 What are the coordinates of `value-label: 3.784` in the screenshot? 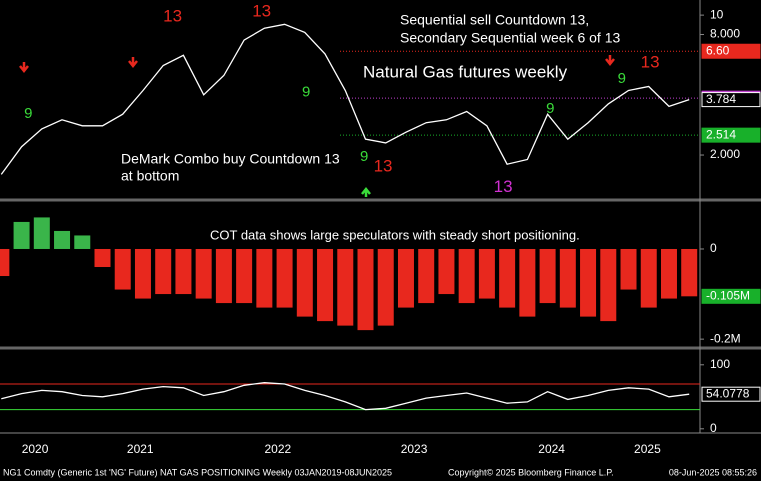 It's located at (721, 99).